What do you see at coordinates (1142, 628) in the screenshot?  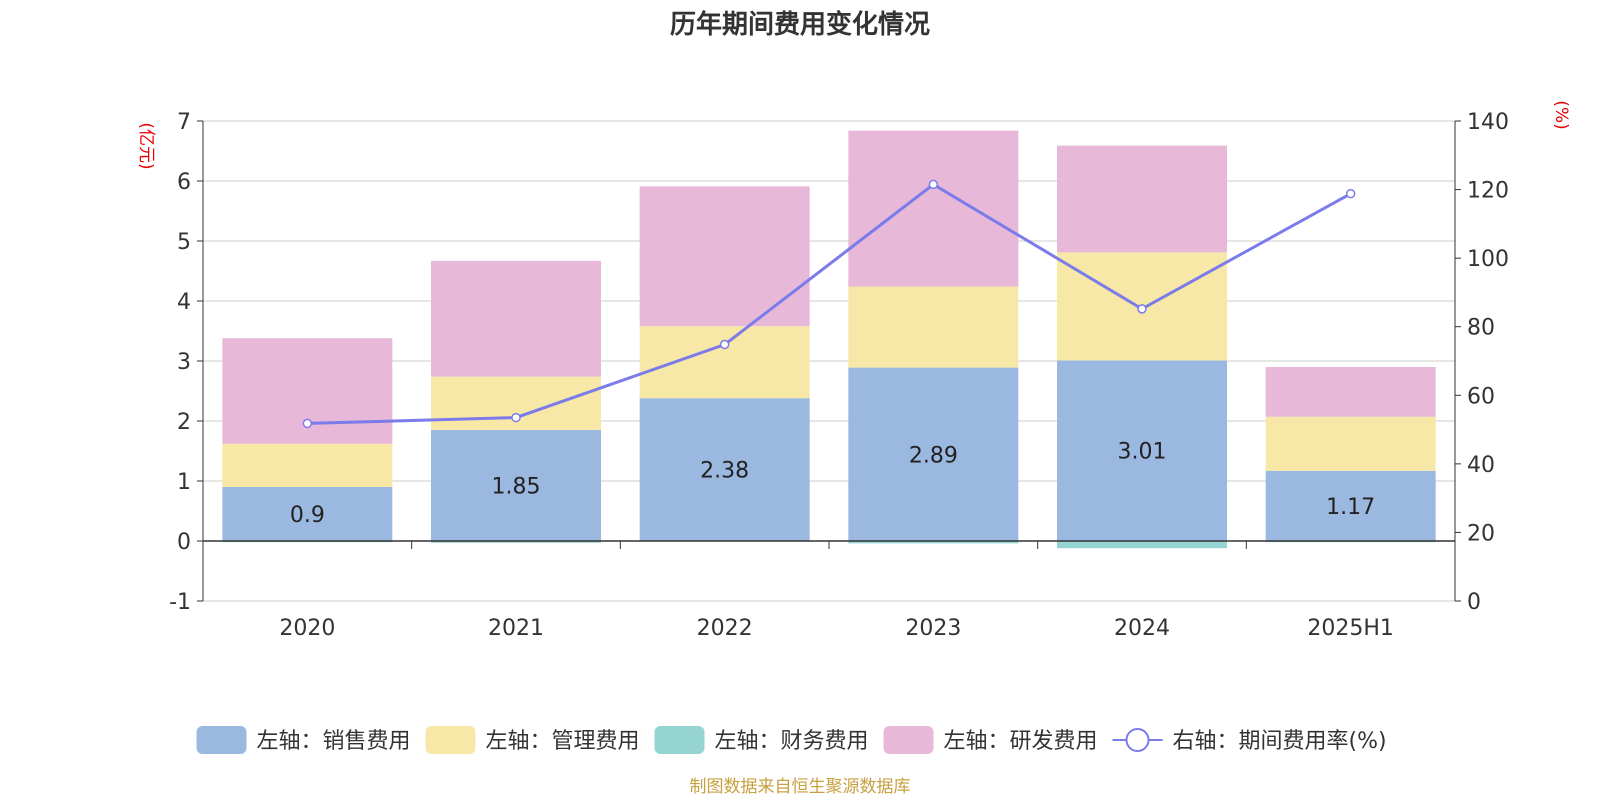 I see `x-axis-tick-label: 2024` at bounding box center [1142, 628].